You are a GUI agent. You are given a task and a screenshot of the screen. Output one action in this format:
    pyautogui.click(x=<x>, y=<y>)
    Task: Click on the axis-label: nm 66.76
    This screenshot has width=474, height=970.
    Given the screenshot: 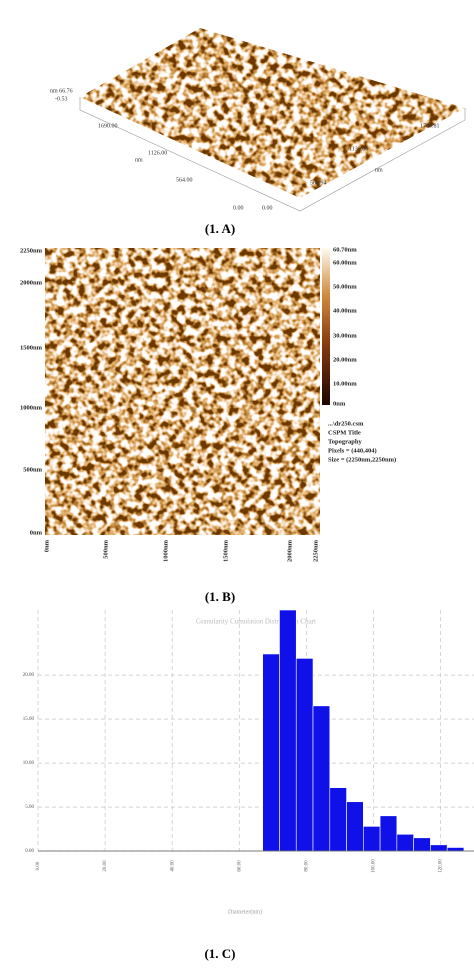 What is the action you would take?
    pyautogui.click(x=61, y=91)
    